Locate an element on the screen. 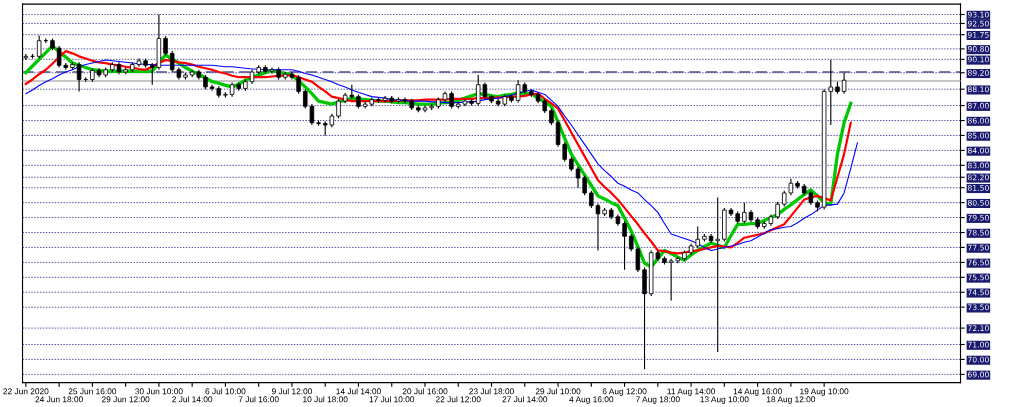  x-tick-label: 27 Jul 14:00 is located at coordinates (525, 399).